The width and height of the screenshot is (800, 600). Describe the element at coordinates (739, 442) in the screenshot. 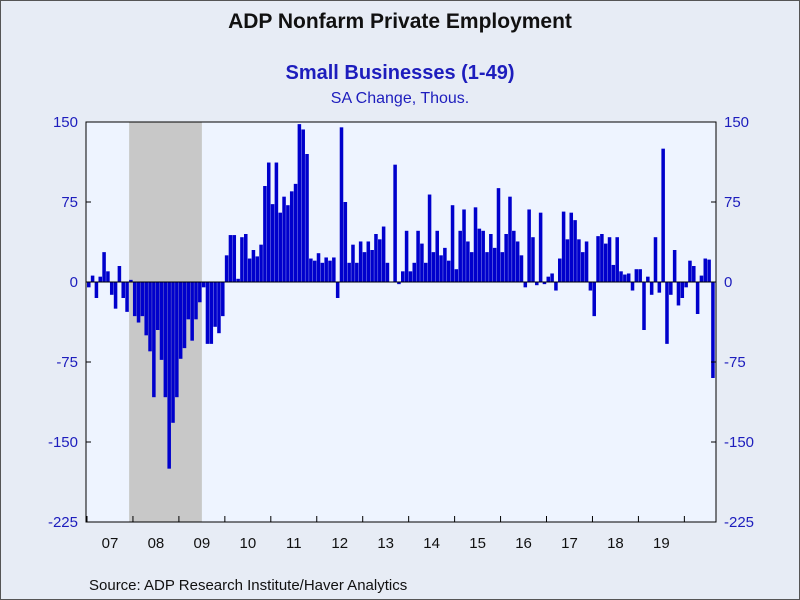

I see `y-tick-label-right: -150` at that location.